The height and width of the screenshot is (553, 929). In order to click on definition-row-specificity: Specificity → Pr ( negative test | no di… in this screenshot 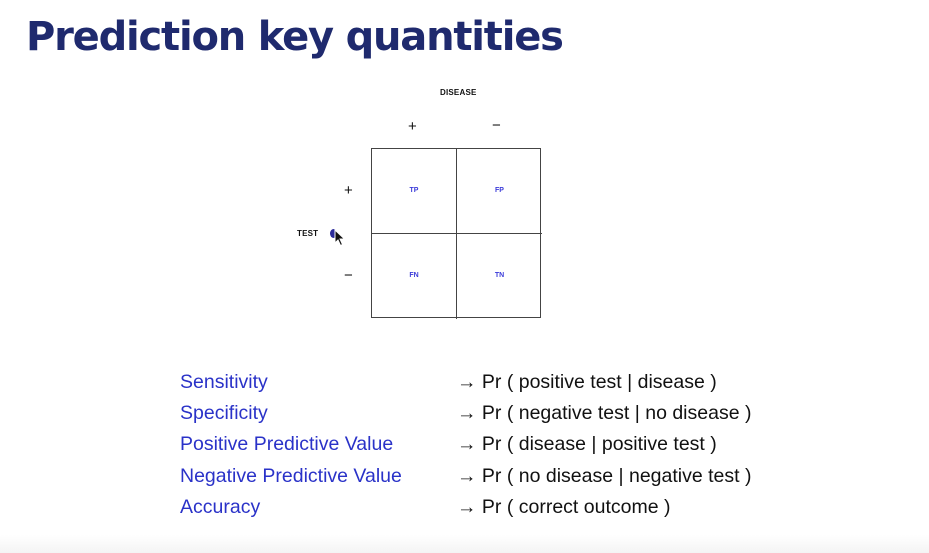, I will do `click(500, 417)`.